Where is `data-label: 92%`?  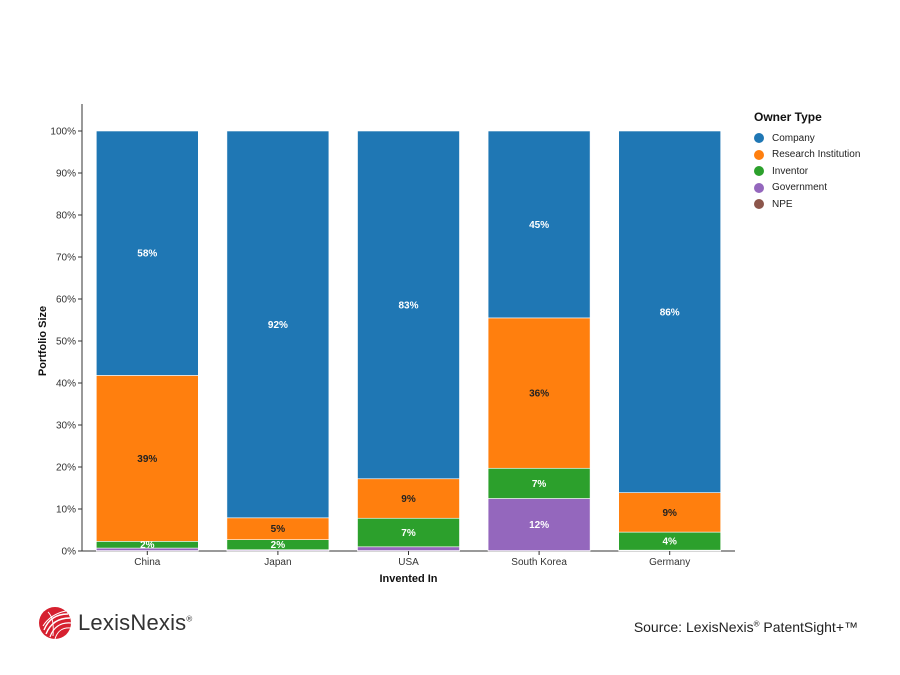 data-label: 92% is located at coordinates (278, 325).